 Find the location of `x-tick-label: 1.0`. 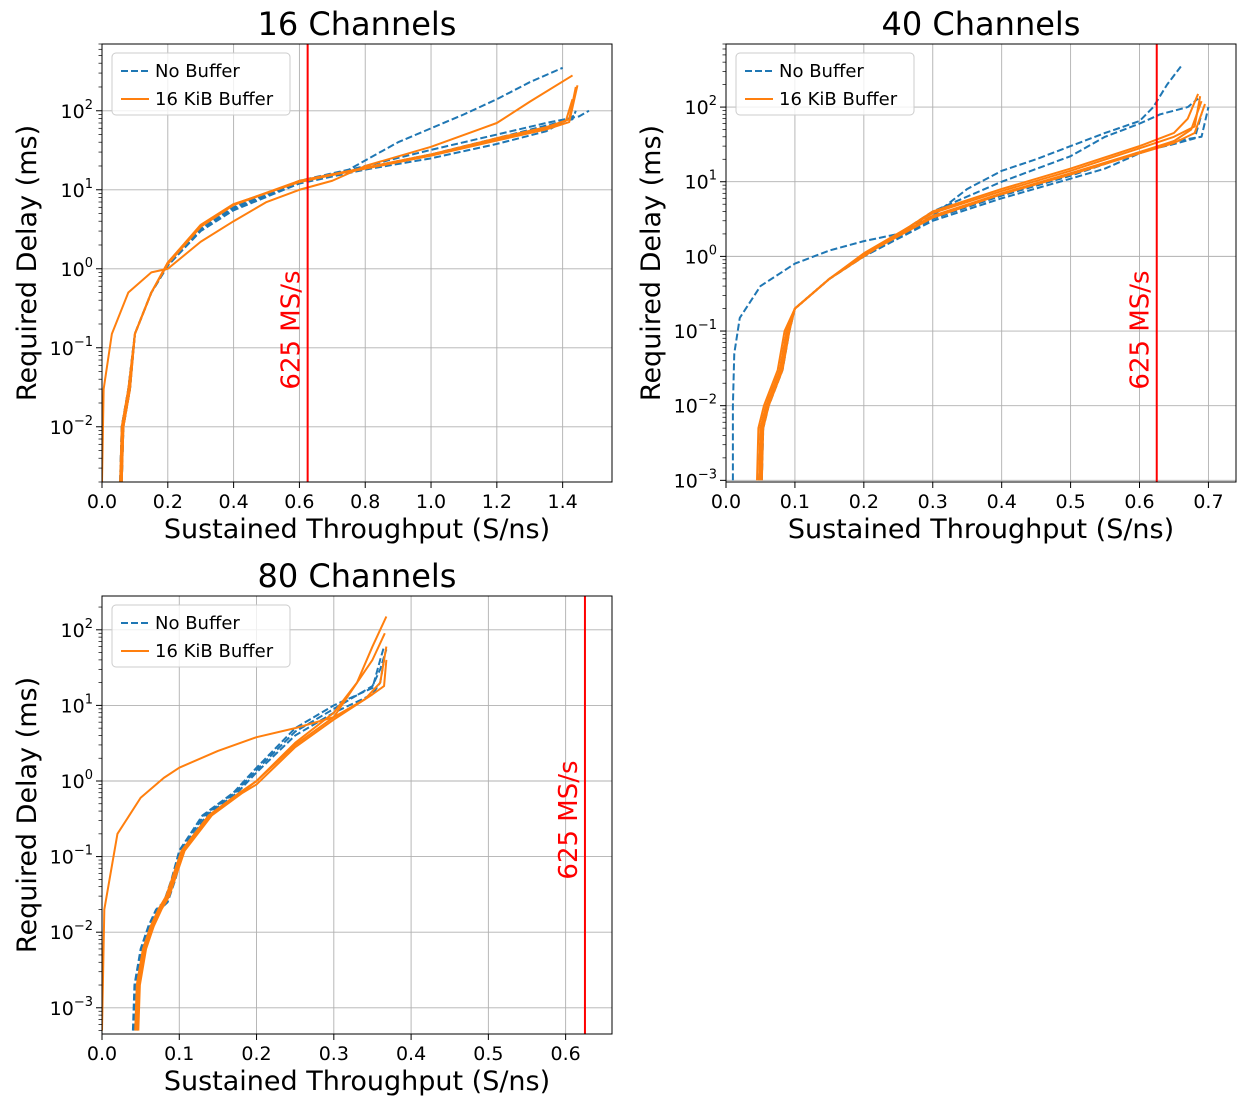

x-tick-label: 1.0 is located at coordinates (431, 502).